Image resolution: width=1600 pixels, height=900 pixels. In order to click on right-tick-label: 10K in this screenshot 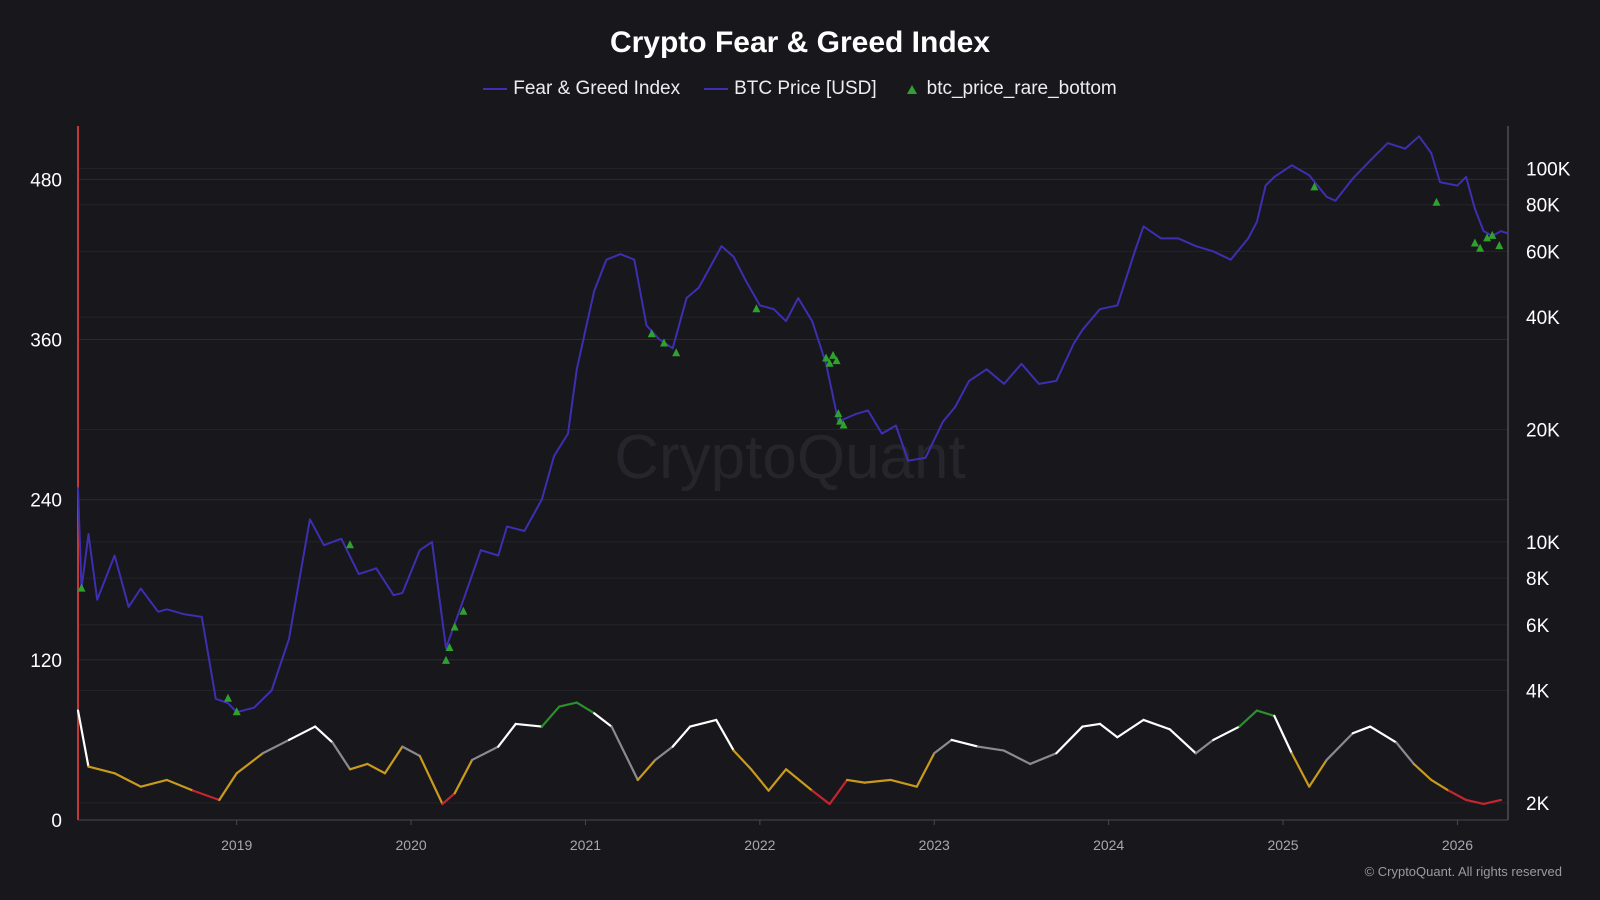, I will do `click(1543, 543)`.